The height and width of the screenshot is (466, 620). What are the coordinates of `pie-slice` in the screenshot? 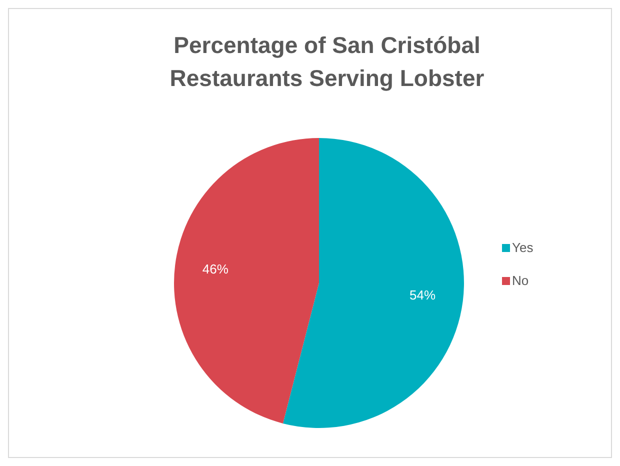 It's located at (246, 281).